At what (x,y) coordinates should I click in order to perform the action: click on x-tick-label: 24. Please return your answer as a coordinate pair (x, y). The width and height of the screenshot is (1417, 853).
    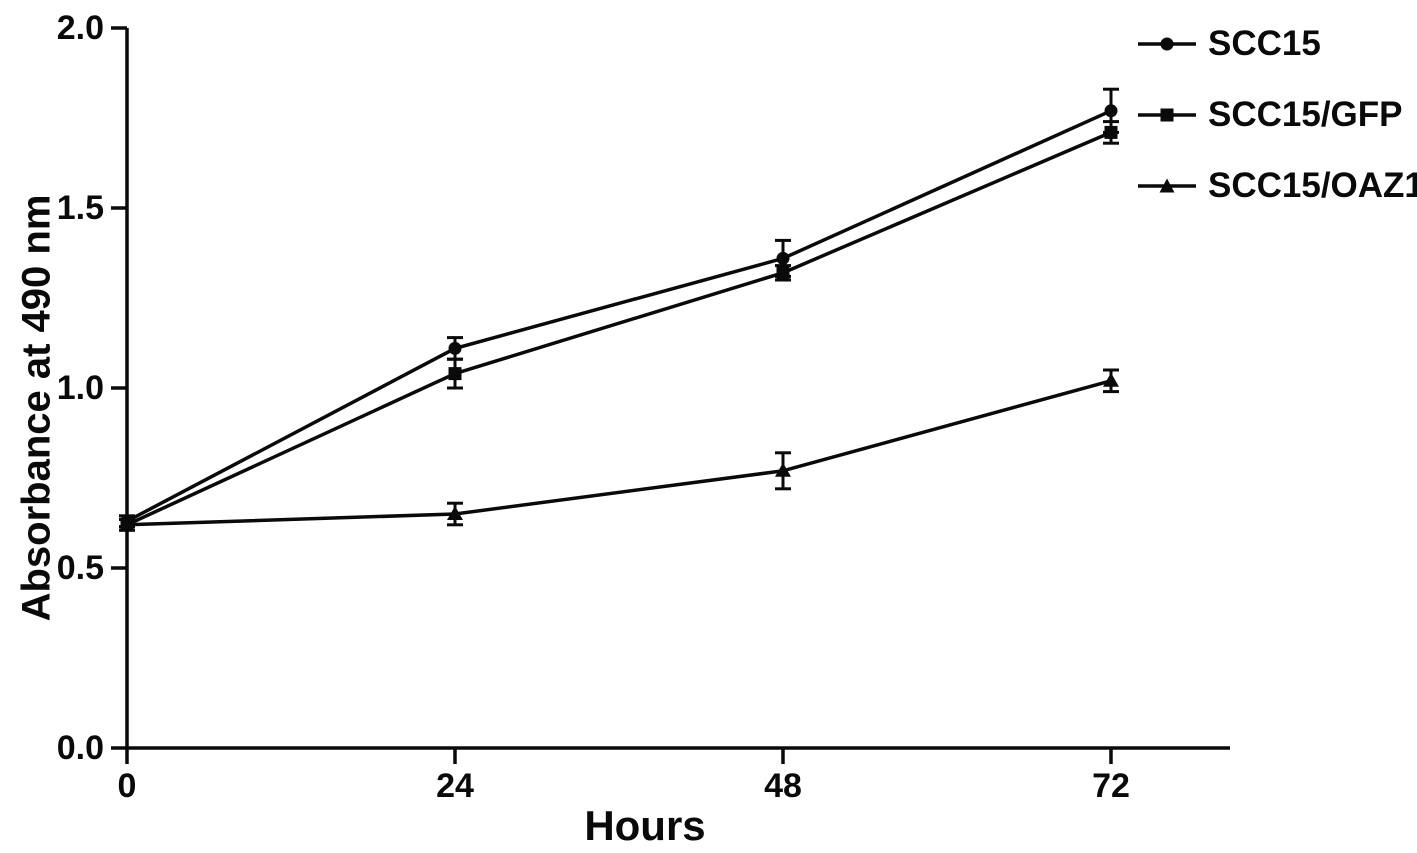
    Looking at the image, I should click on (455, 786).